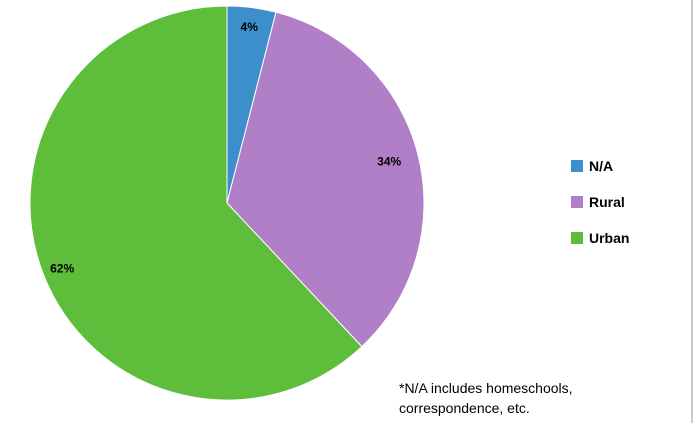 The image size is (696, 423). What do you see at coordinates (389, 161) in the screenshot?
I see `data-label-rural: 34%` at bounding box center [389, 161].